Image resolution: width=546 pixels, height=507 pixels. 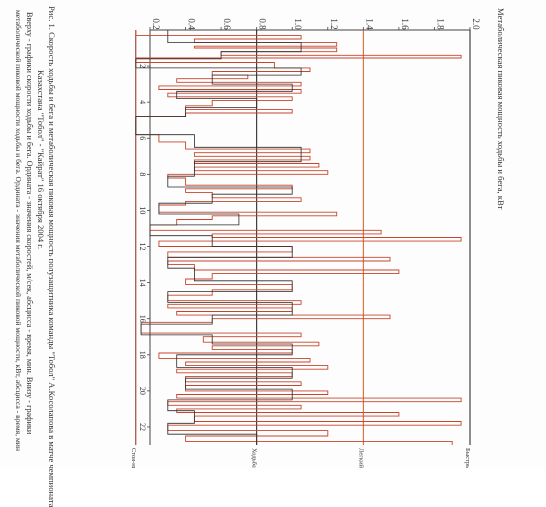 I want to click on value-tick-label: 1.8, so click(x=440, y=24).